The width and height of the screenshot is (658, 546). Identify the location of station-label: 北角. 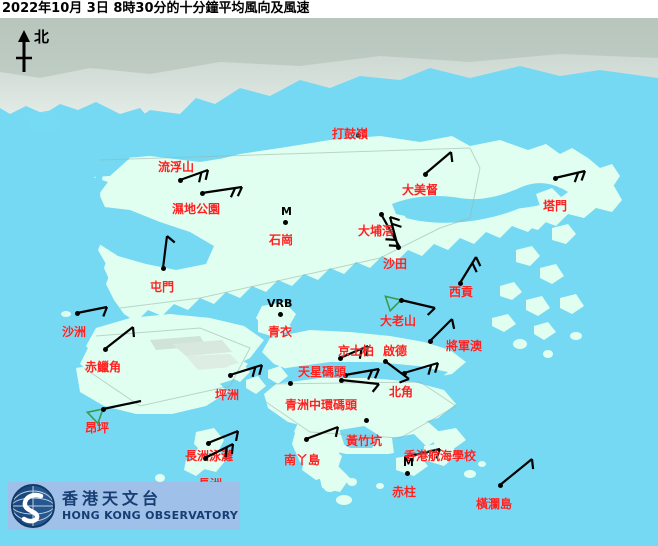
(401, 392).